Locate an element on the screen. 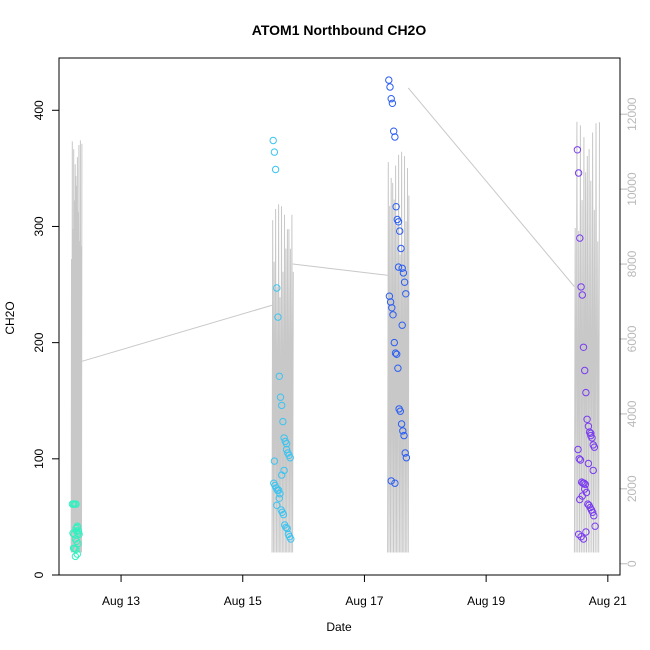 This screenshot has width=650, height=650. y2-tick-label: 8000 is located at coordinates (632, 263).